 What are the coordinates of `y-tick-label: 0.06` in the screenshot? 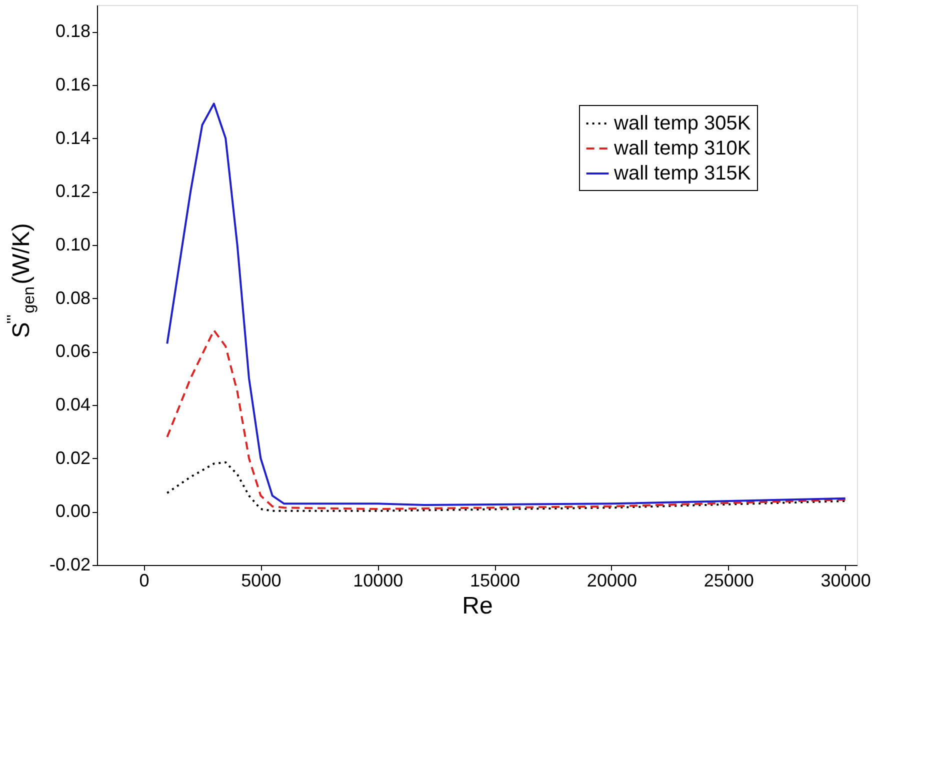 It's located at (72, 351).